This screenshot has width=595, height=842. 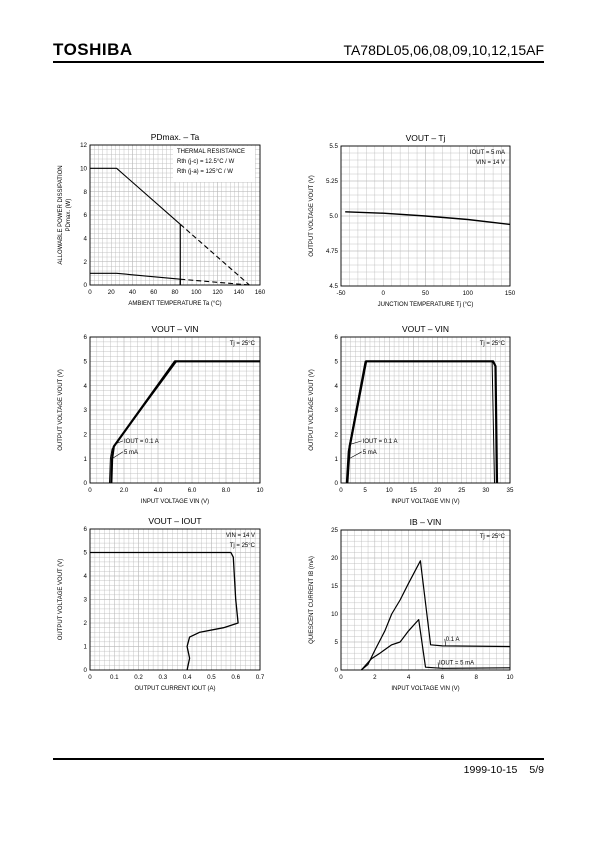 I want to click on grid, so click(x=175, y=410).